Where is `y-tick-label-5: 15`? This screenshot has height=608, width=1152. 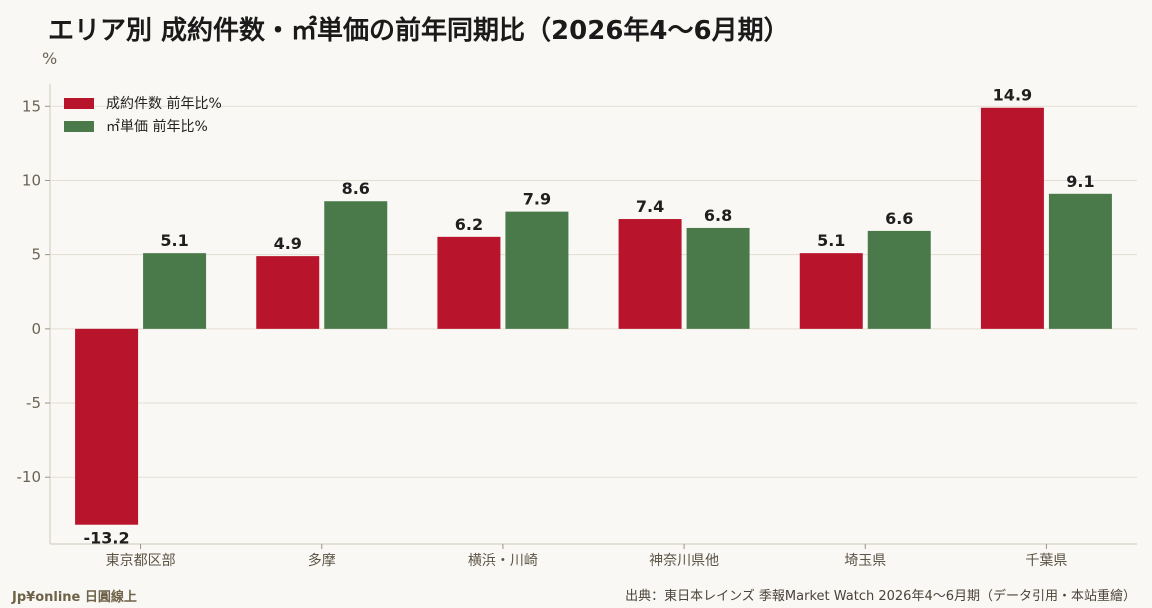 y-tick-label-5: 15 is located at coordinates (31, 106).